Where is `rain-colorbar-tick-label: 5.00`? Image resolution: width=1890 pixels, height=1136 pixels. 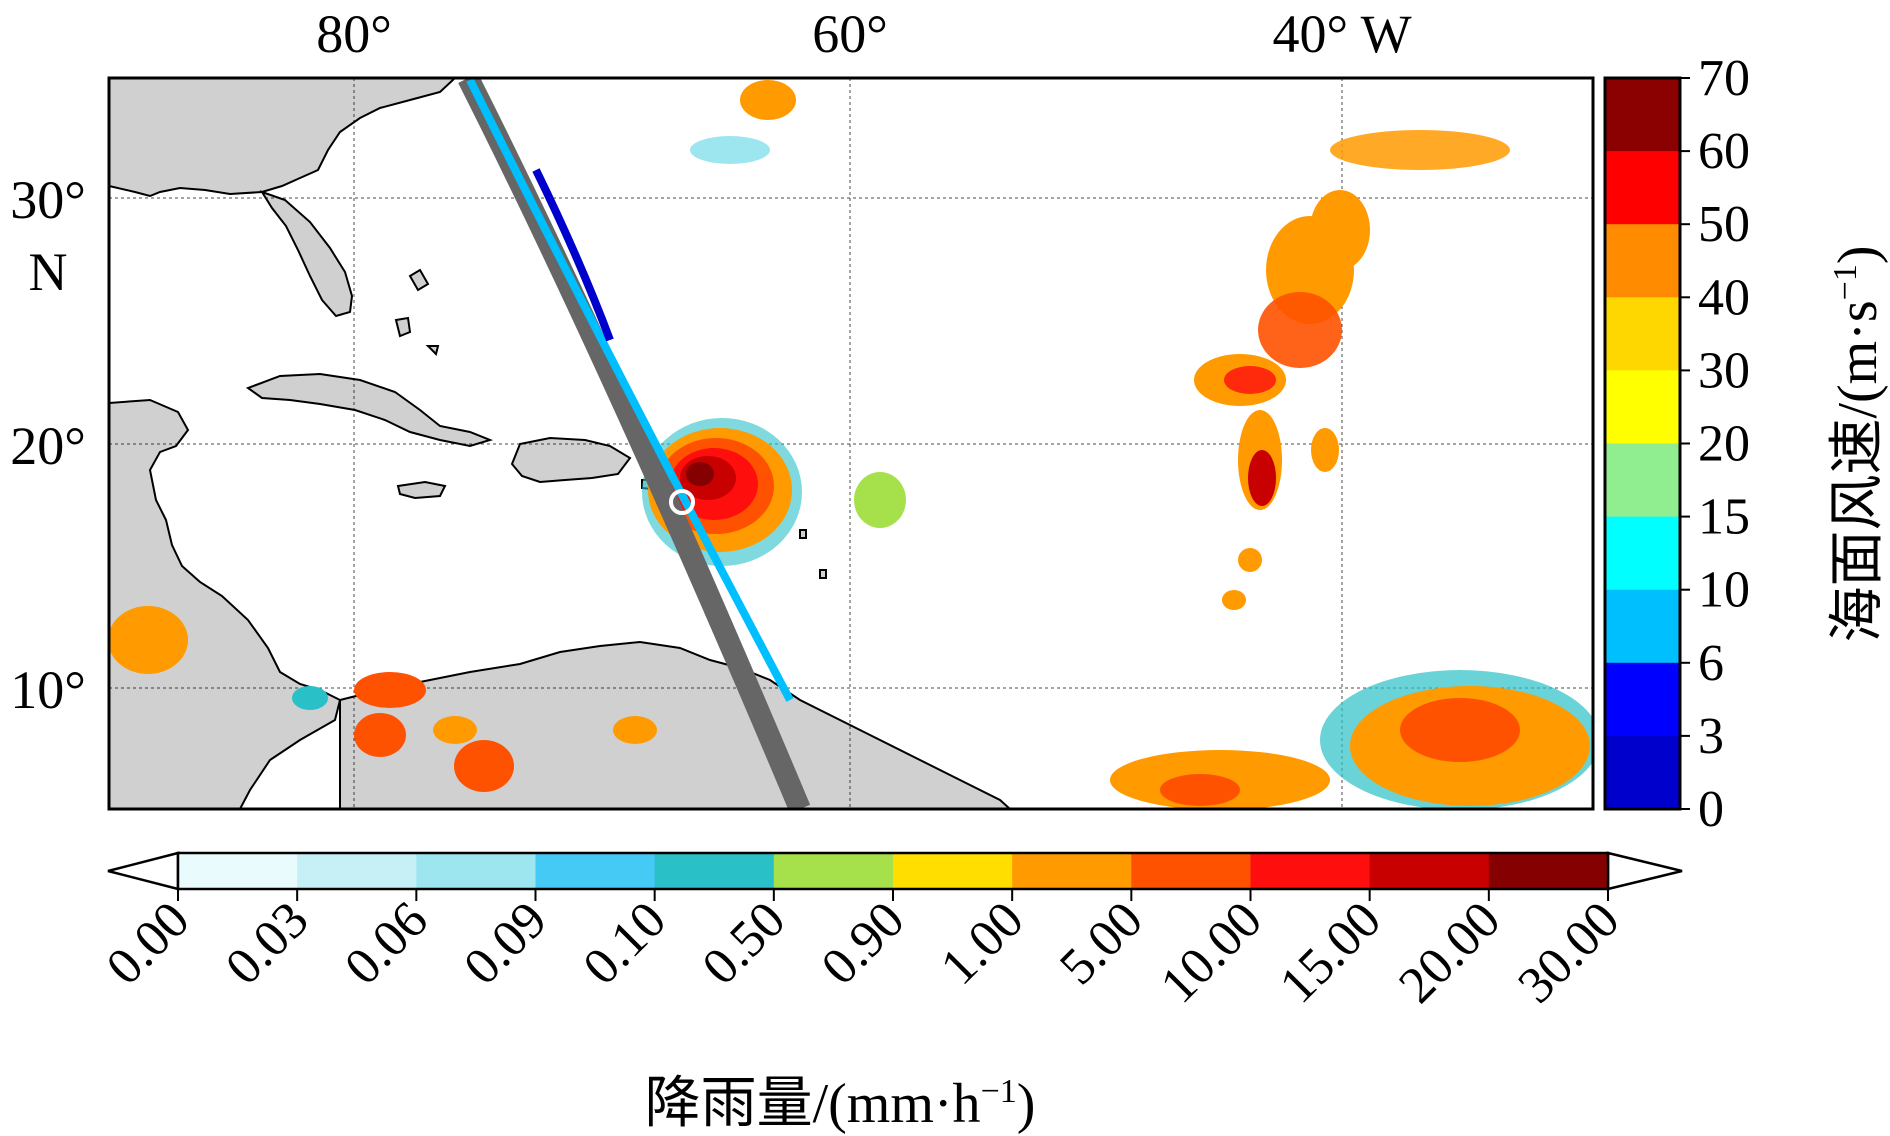
rain-colorbar-tick-label: 5.00 is located at coordinates (1101, 943).